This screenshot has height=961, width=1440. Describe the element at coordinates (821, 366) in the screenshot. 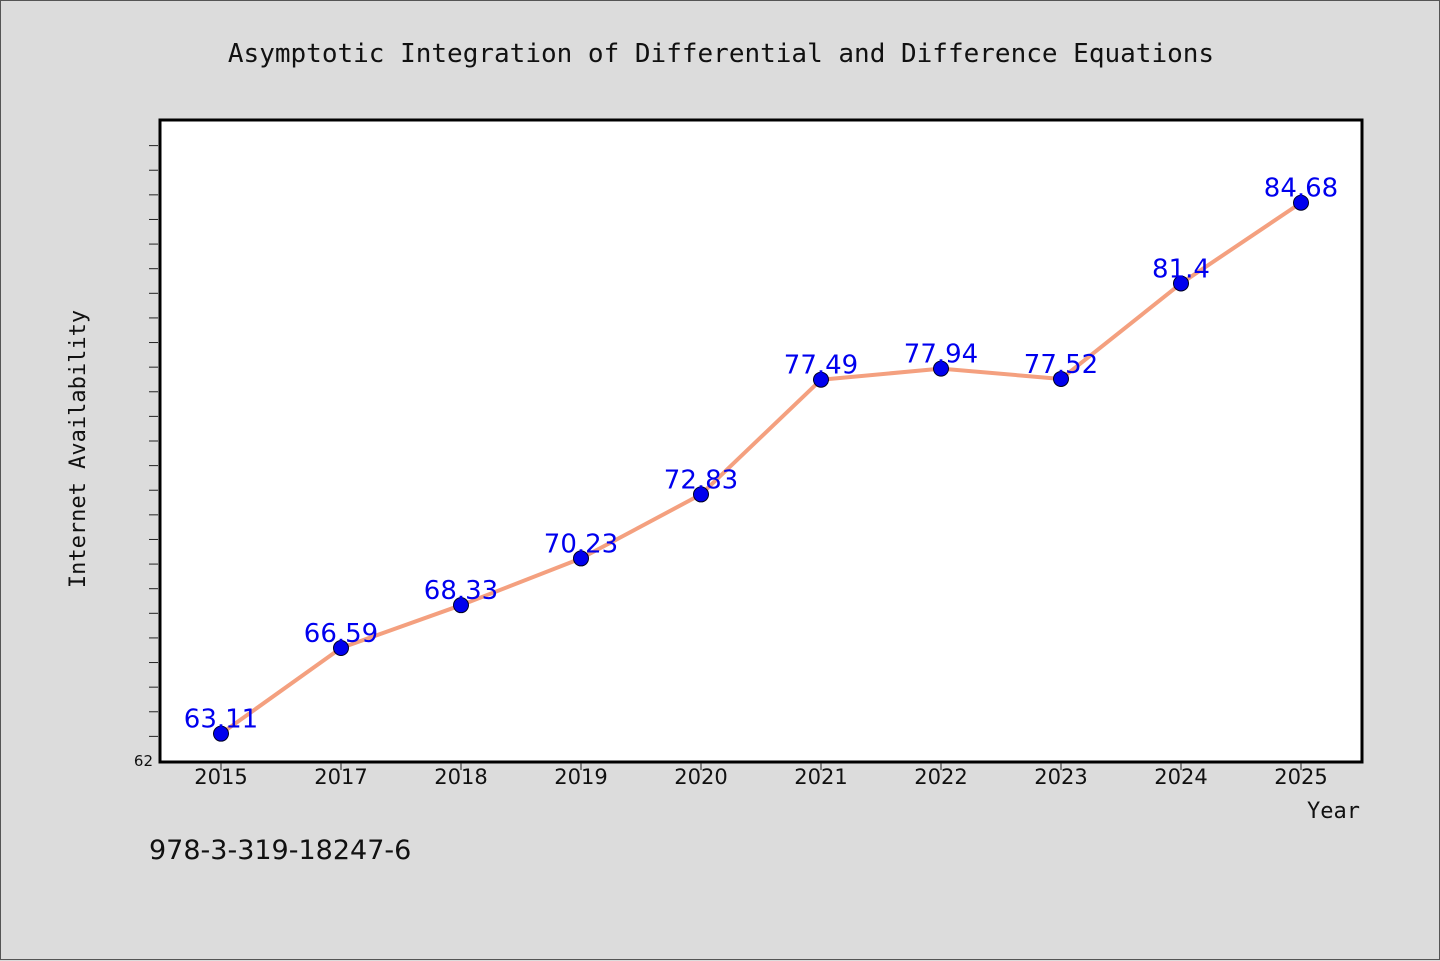

I see `data-label: 77.49` at that location.